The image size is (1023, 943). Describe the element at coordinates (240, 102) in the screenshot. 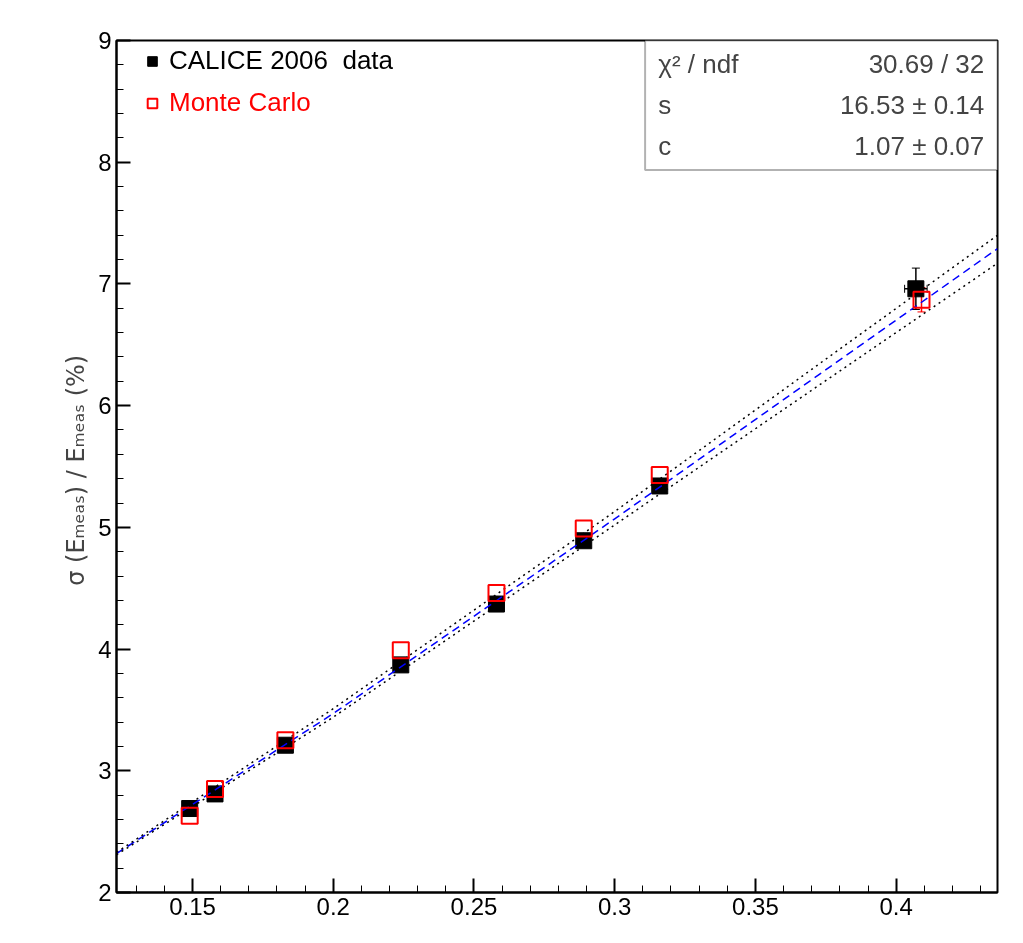

I see `legend-label: Monte Carlo` at that location.